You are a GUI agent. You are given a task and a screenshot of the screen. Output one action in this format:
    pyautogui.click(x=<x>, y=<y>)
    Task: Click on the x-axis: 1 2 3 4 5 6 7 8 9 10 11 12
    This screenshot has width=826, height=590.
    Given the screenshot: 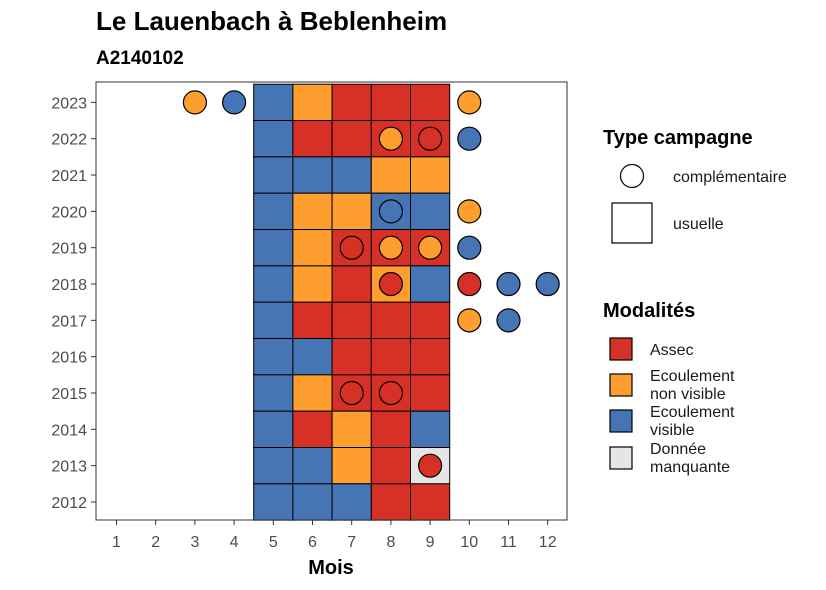 What is the action you would take?
    pyautogui.click(x=334, y=535)
    